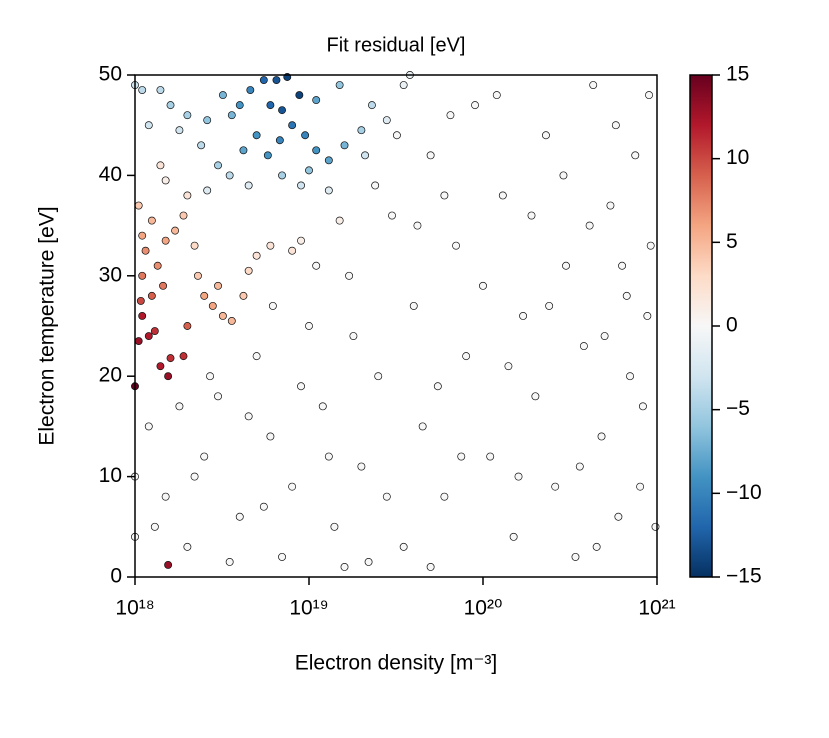 Image resolution: width=829 pixels, height=738 pixels. Describe the element at coordinates (134, 608) in the screenshot. I see `x-tick-label: 10¹⁸` at that location.